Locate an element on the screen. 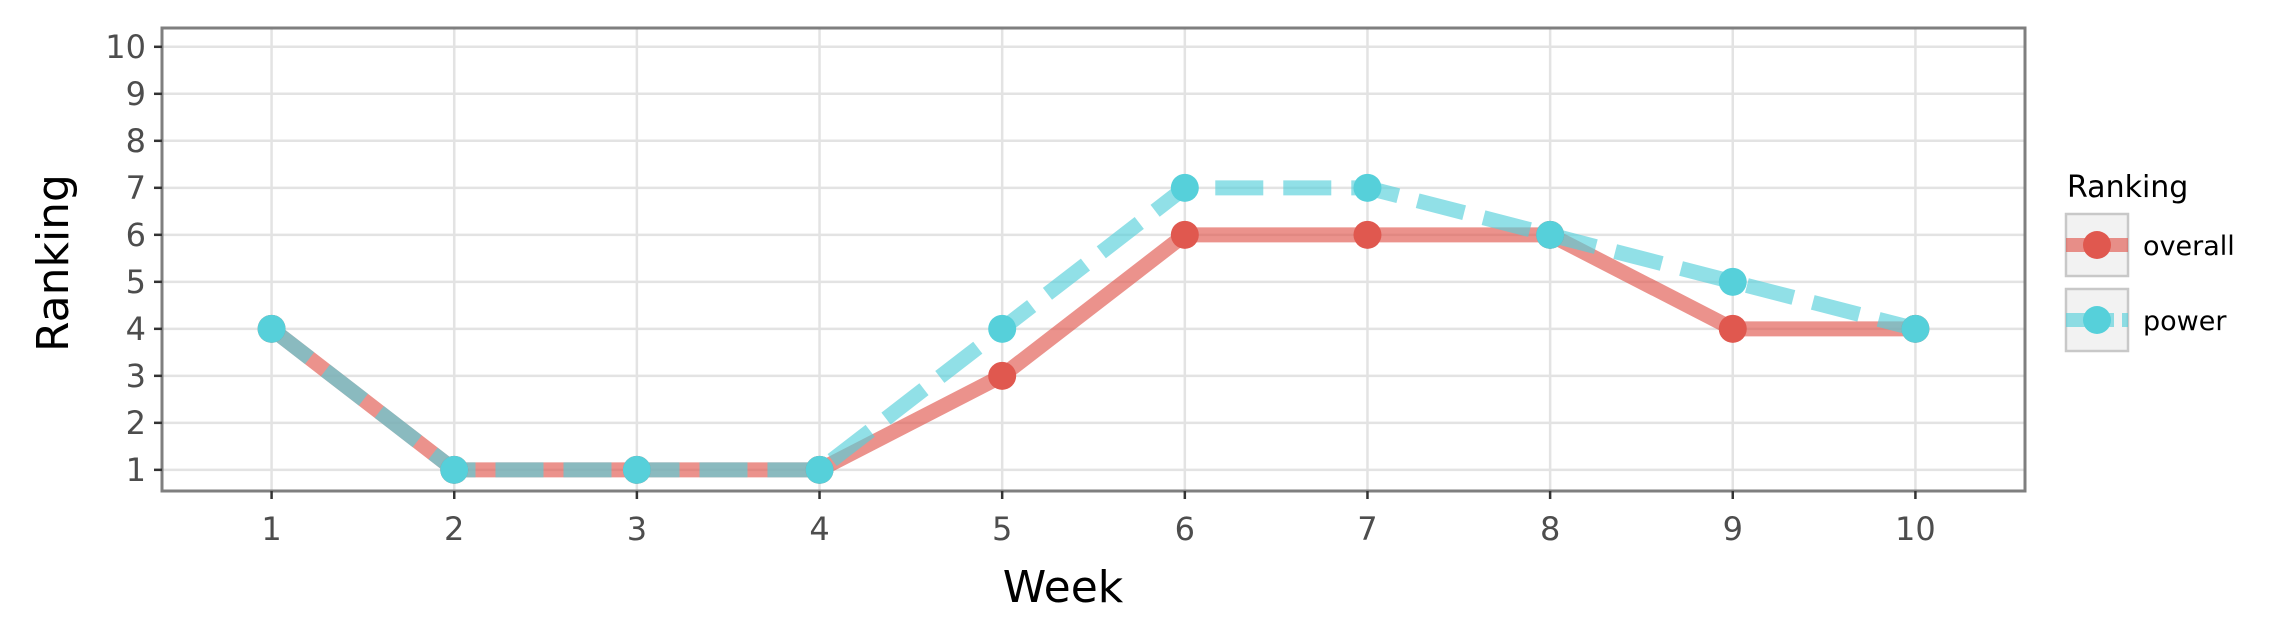  x-tick-label: 6 is located at coordinates (1185, 529).